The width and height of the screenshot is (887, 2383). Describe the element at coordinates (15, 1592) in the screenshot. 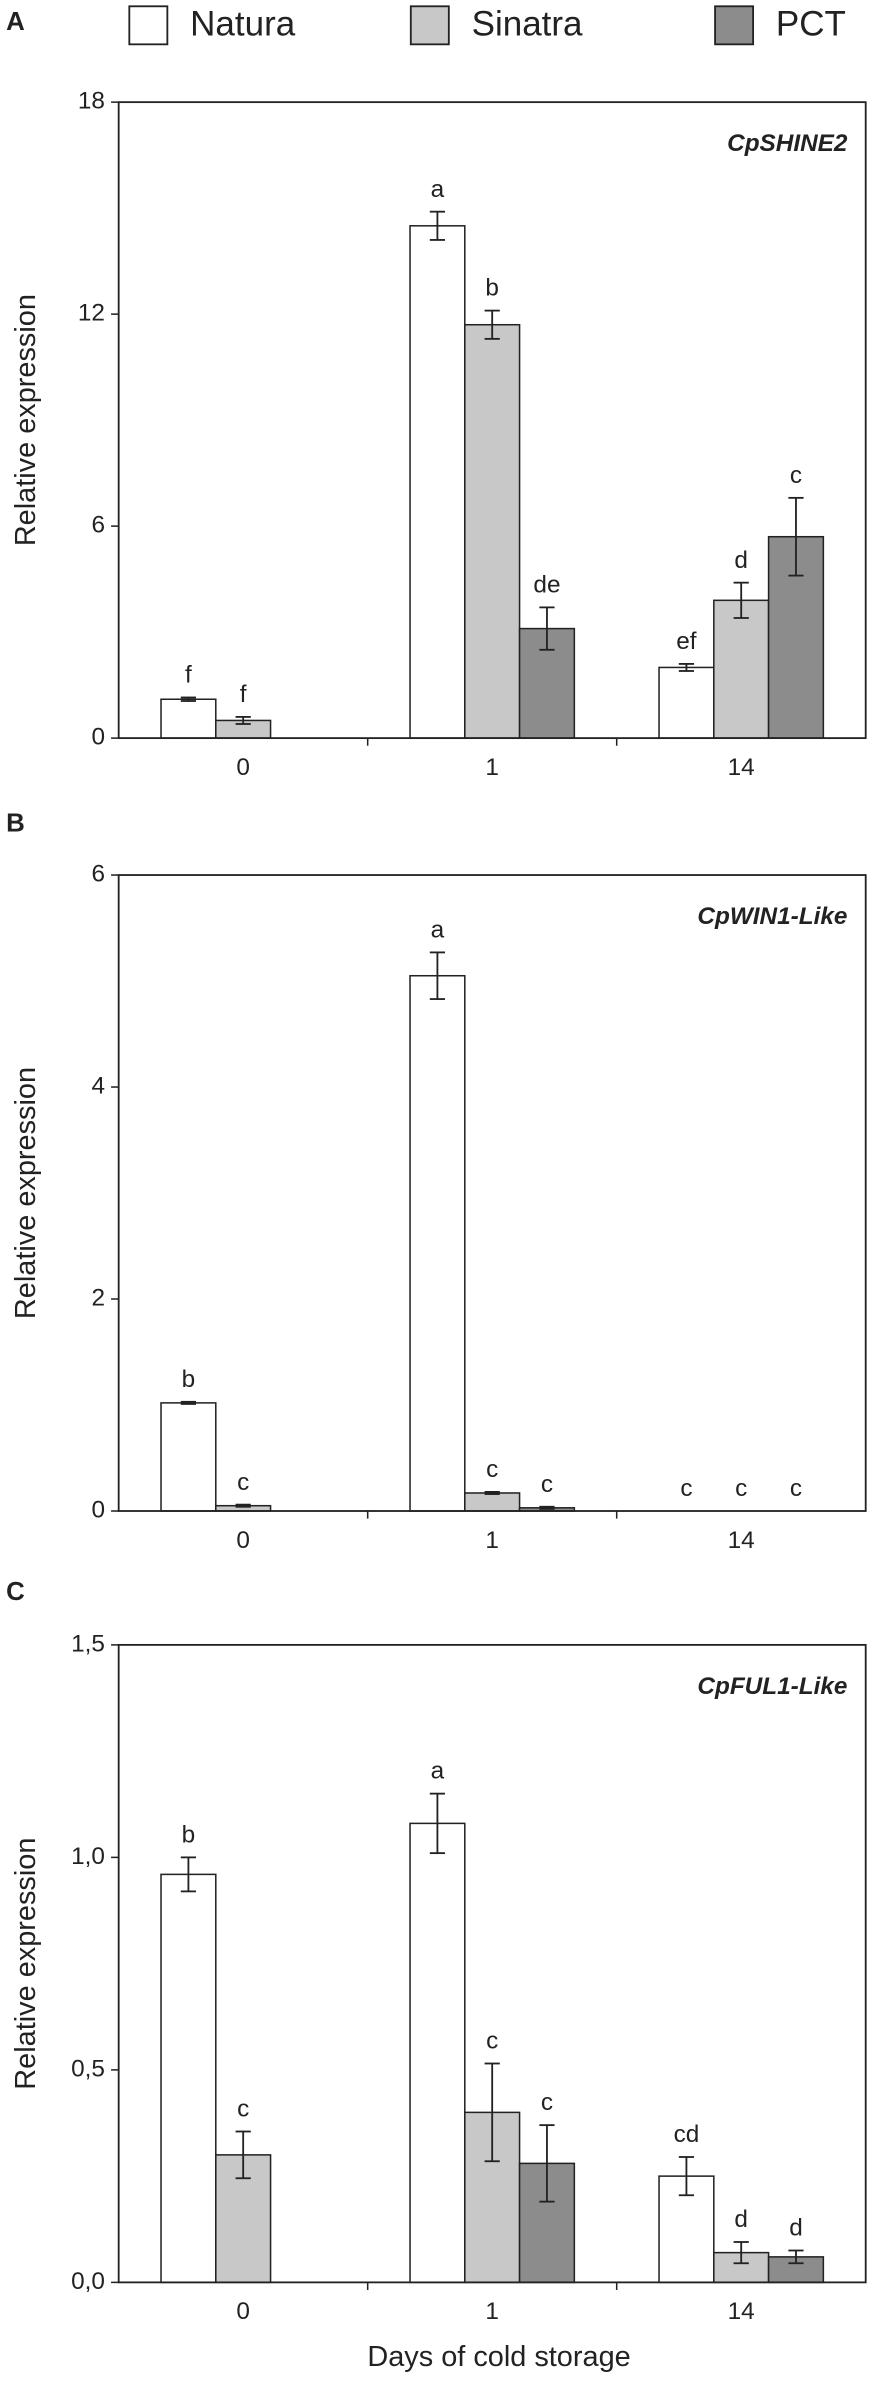

I see `panel-label: C` at that location.